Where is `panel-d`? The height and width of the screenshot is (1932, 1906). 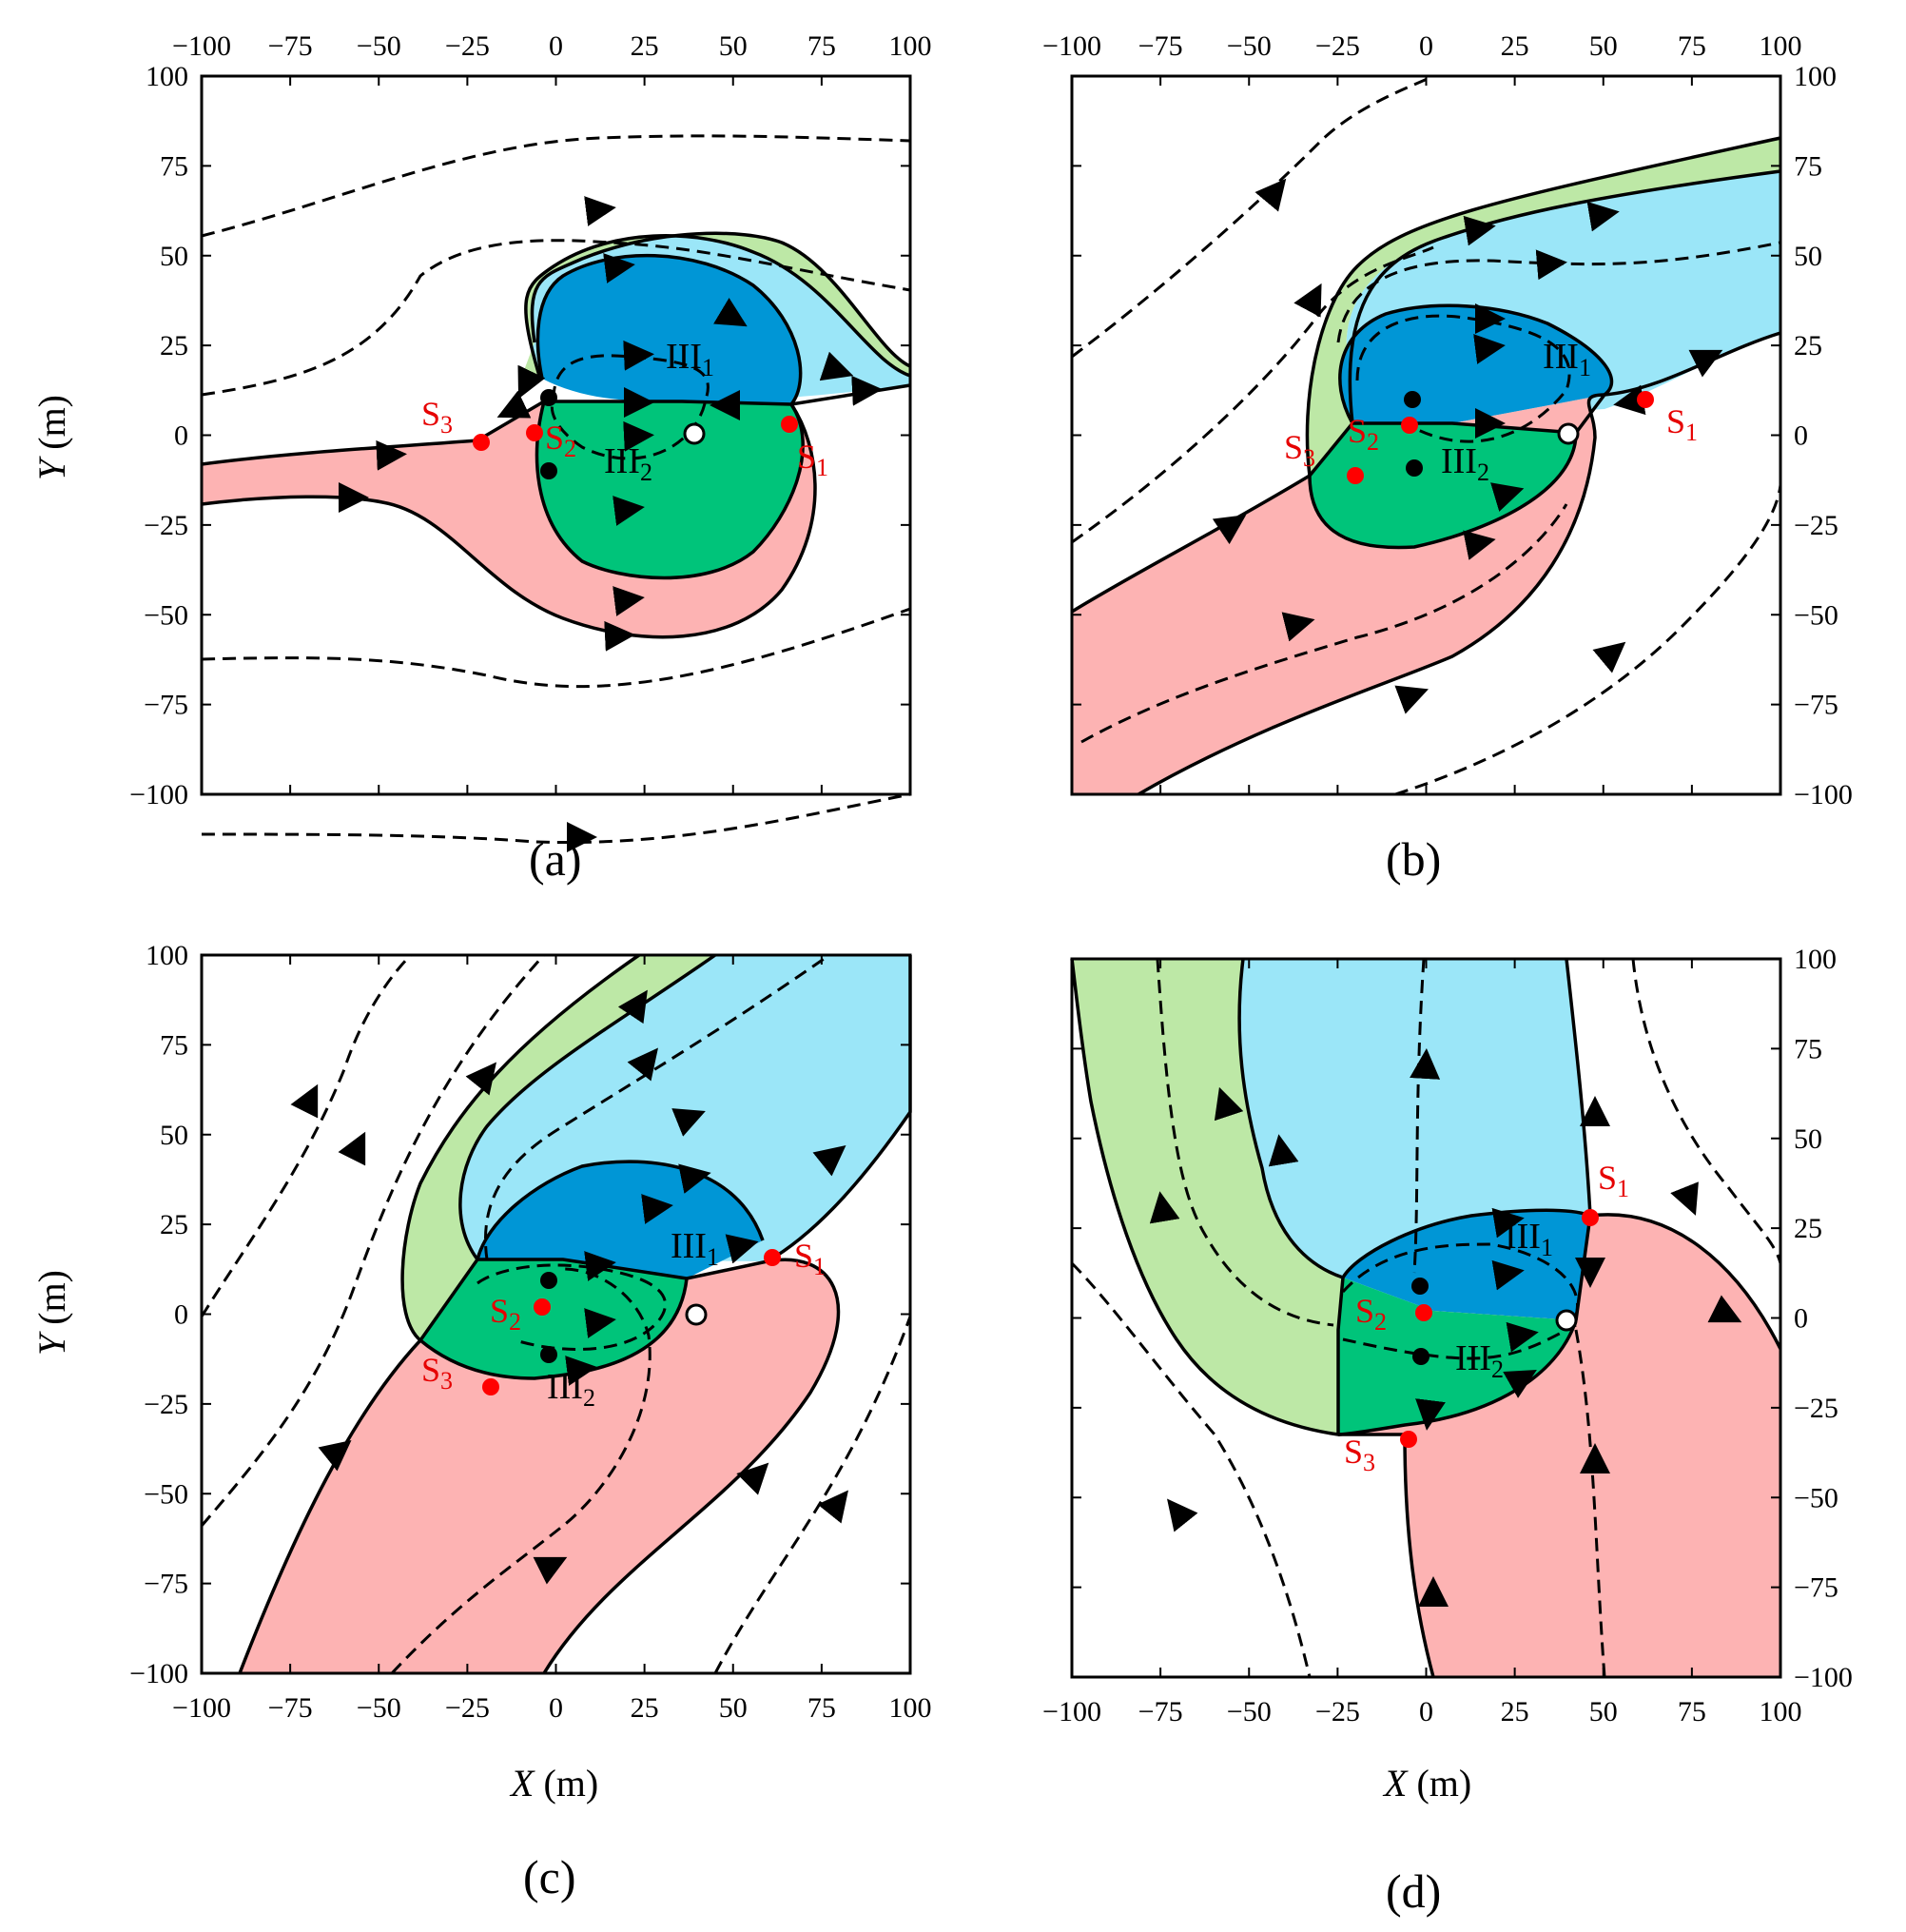 panel-d is located at coordinates (1426, 1318).